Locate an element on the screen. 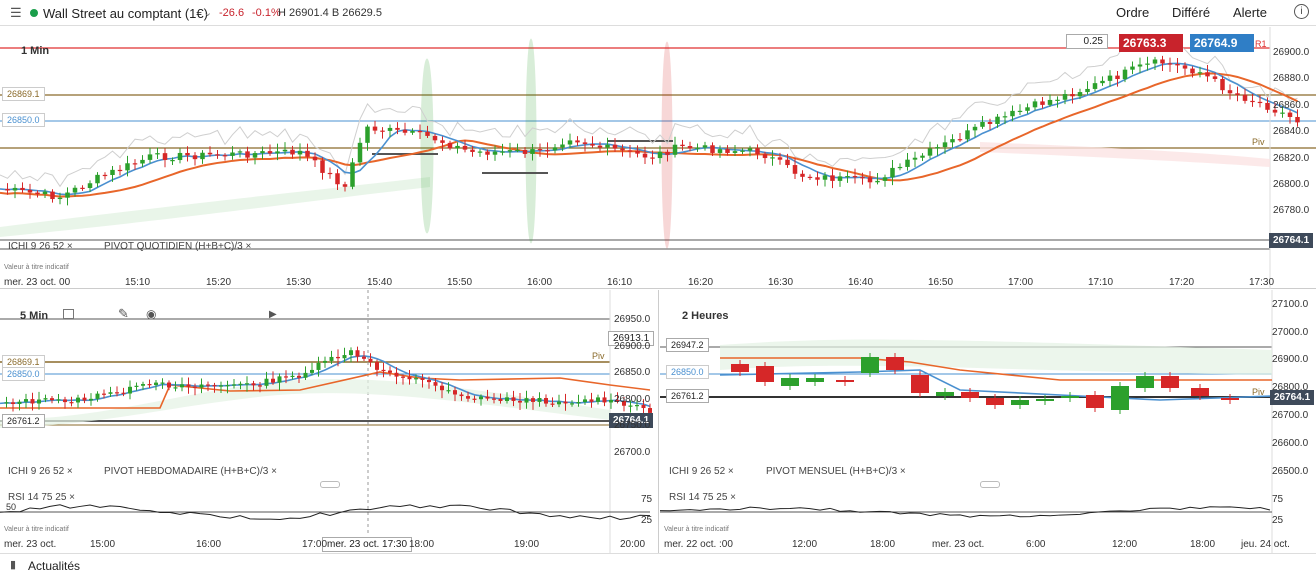  right-x-tick-4: 12:00 is located at coordinates (1125, 544).